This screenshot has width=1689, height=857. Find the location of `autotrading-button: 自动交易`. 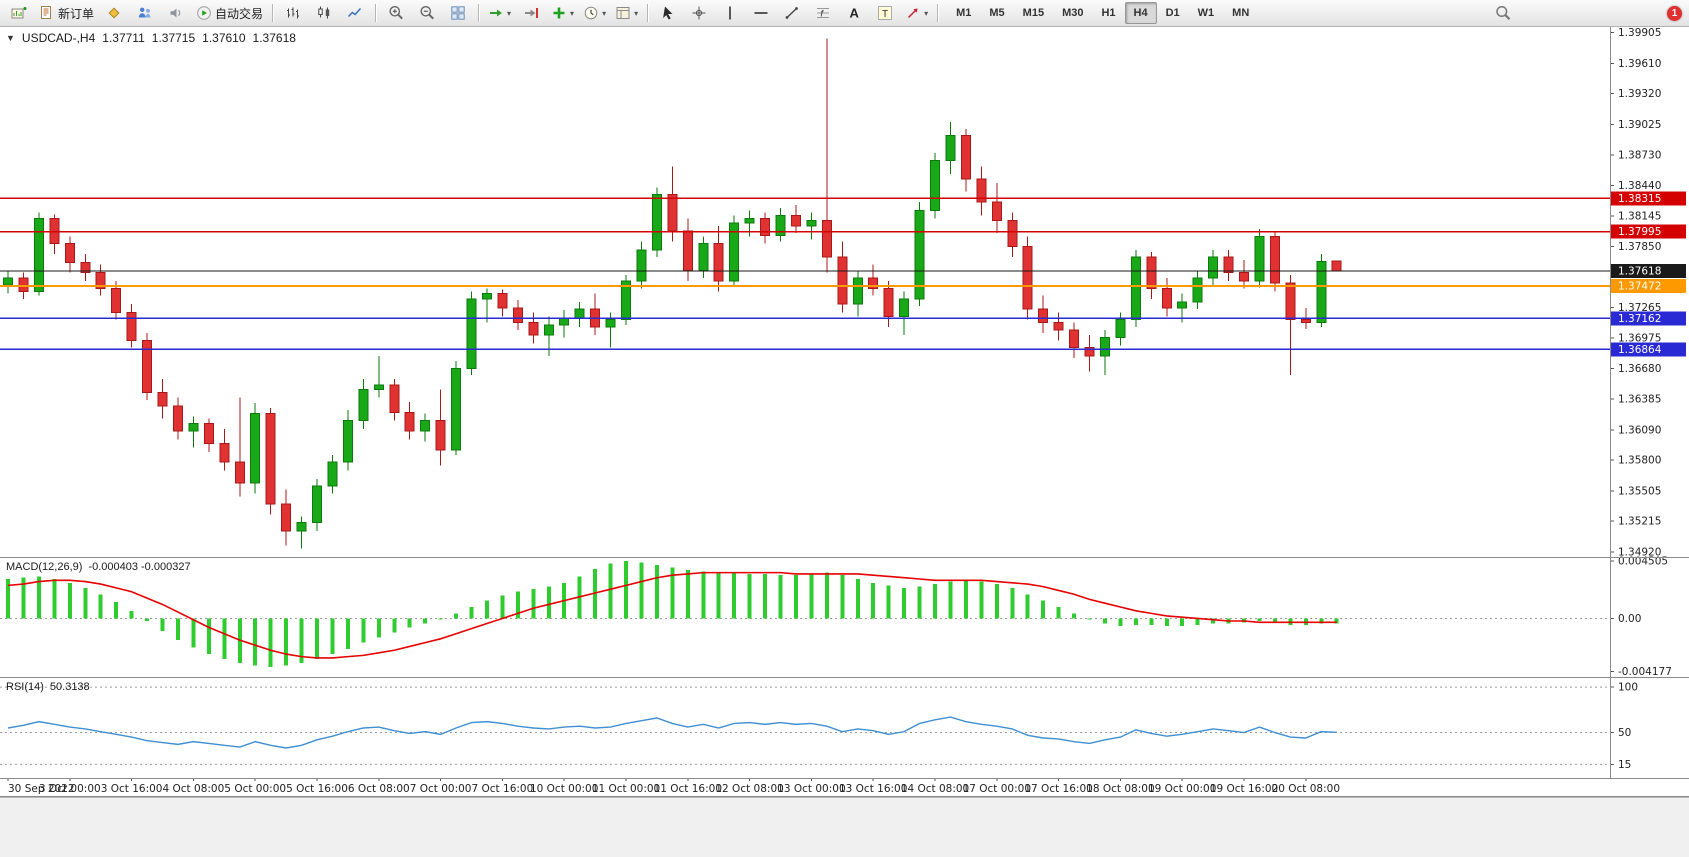

autotrading-button: 自动交易 is located at coordinates (229, 13).